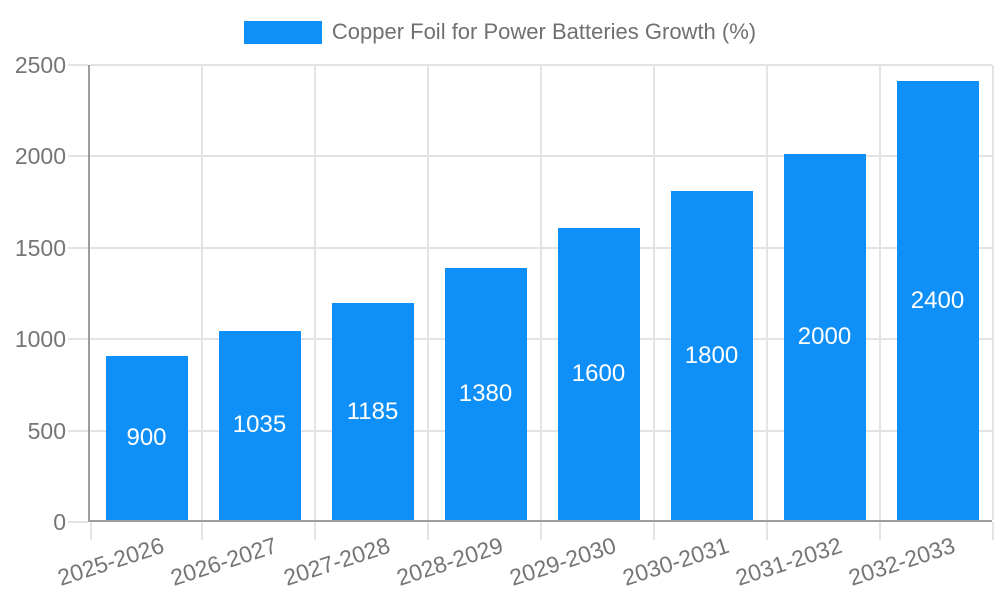 This screenshot has width=1000, height=600. I want to click on x-axis-label: 2028-2029, so click(449, 561).